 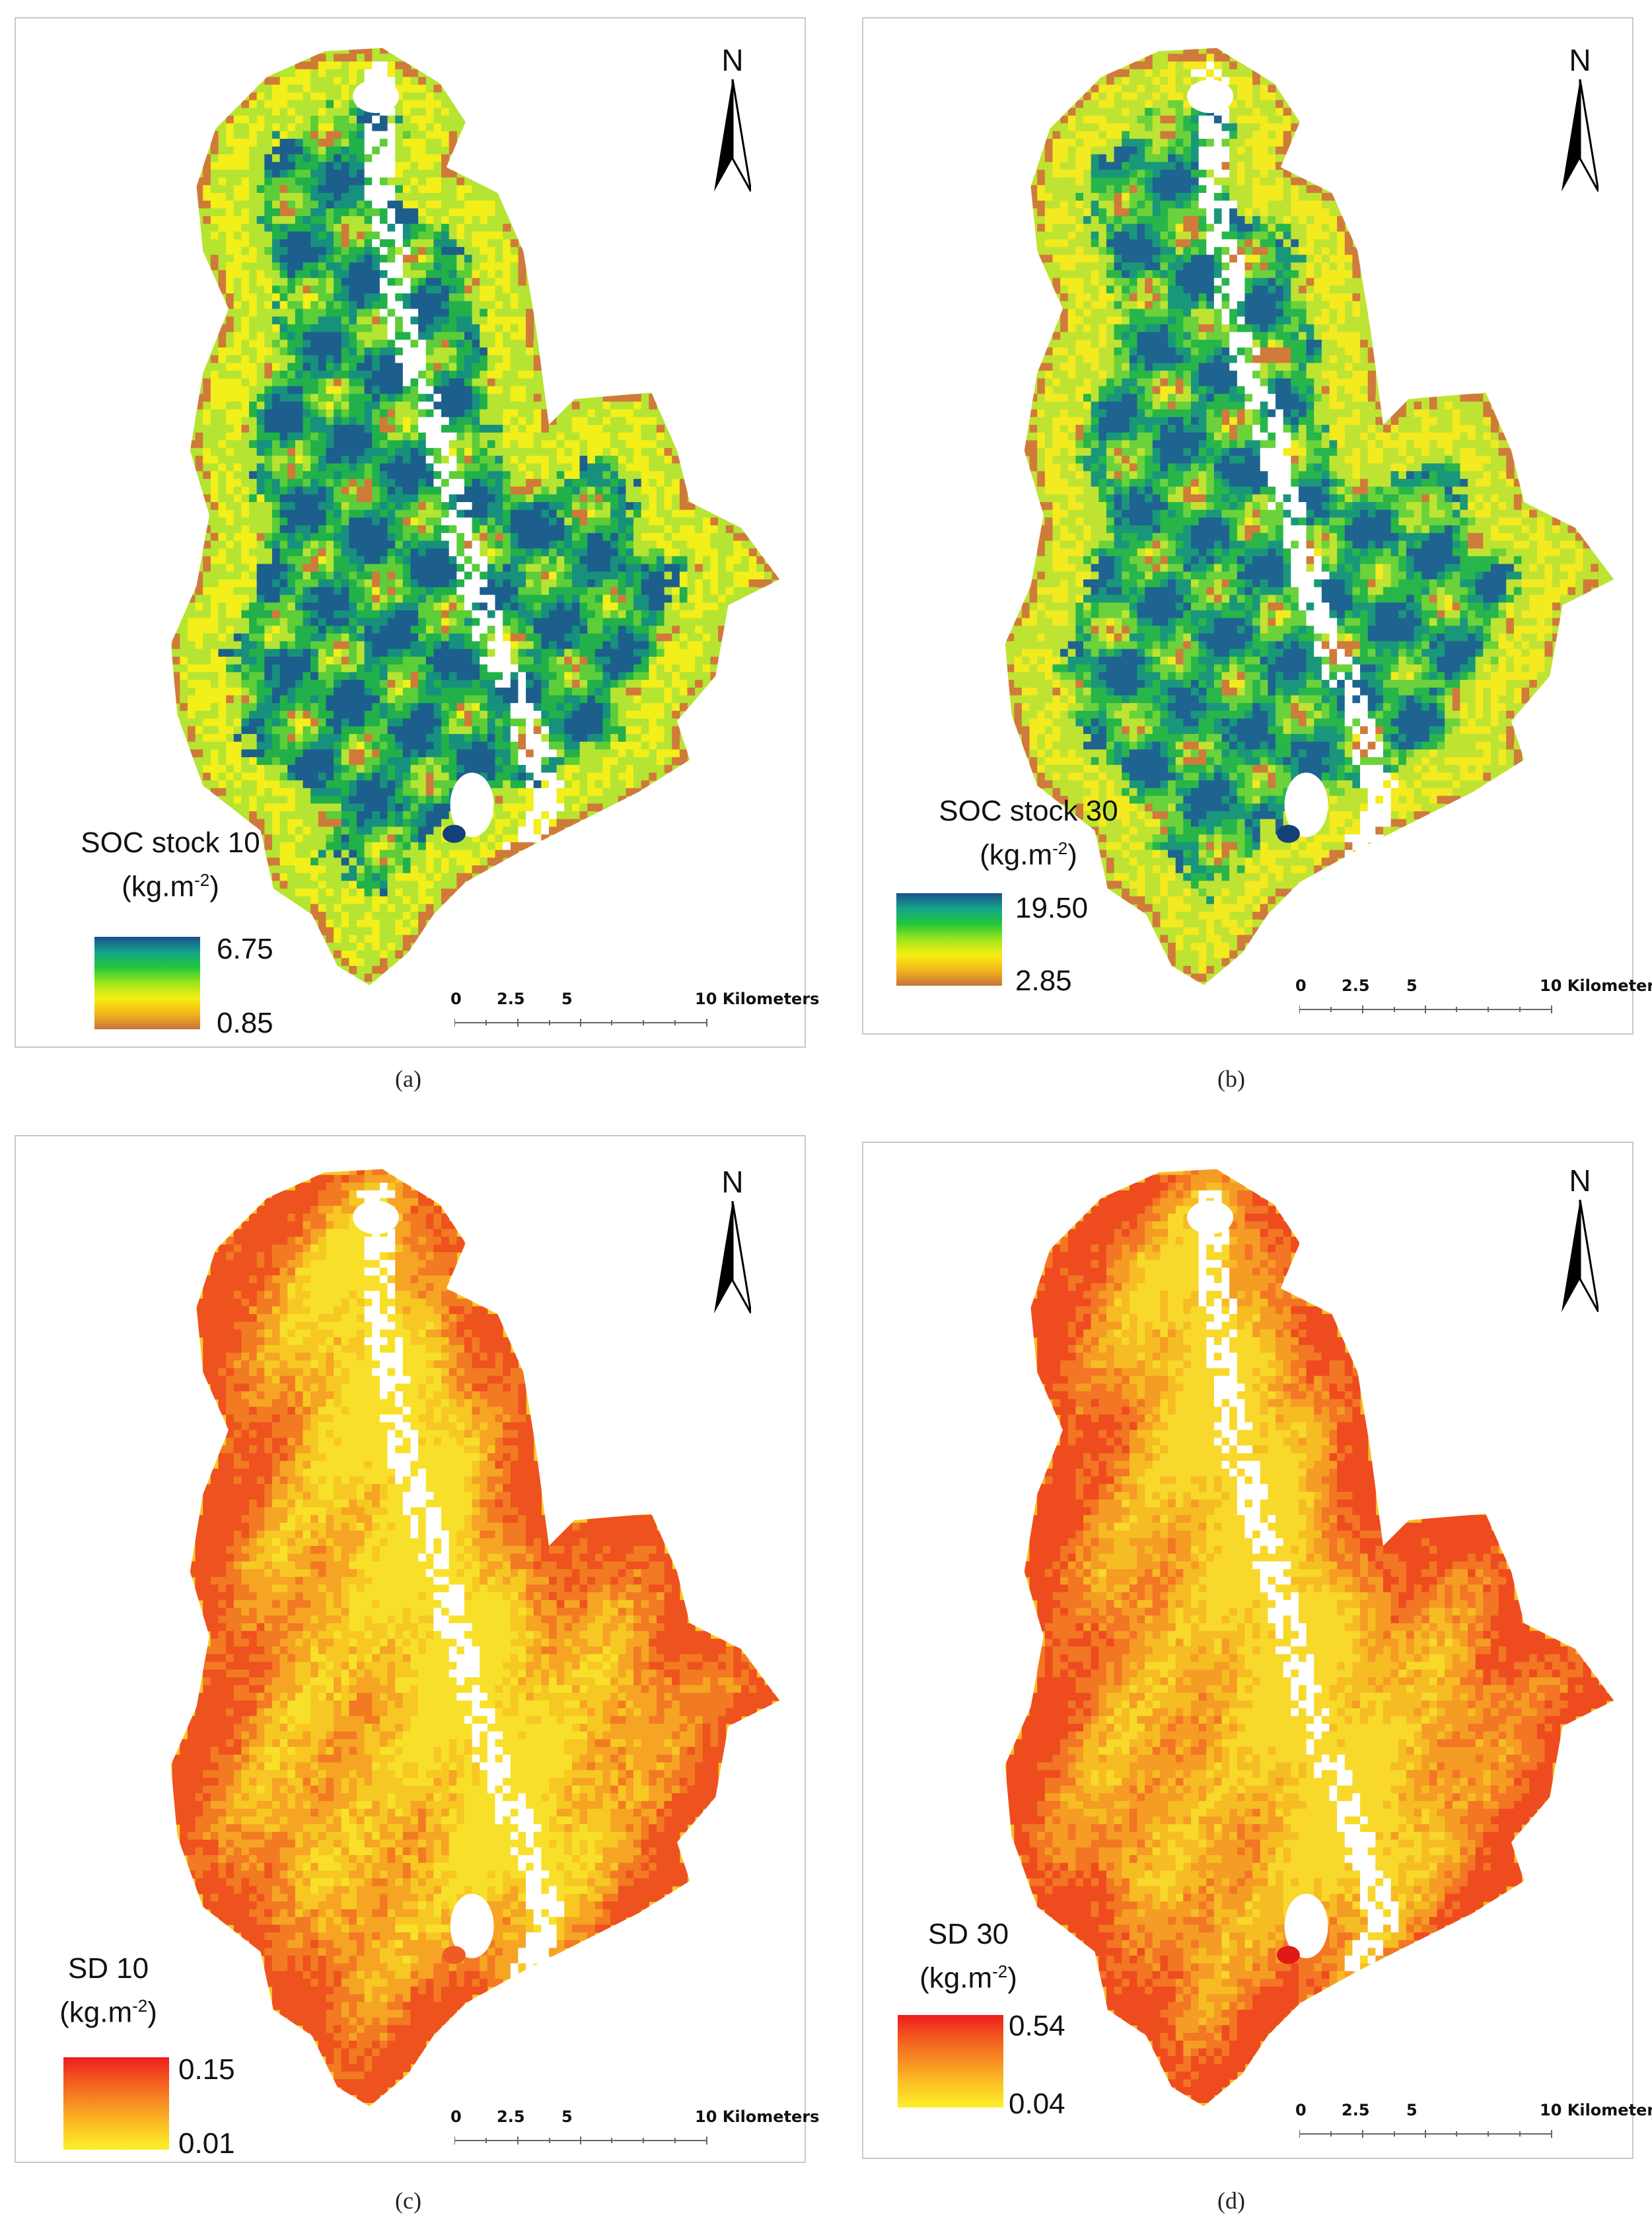 I want to click on legend: SD 30 (kg.m-2) 0.54 0.04, so click(x=1018, y=2028).